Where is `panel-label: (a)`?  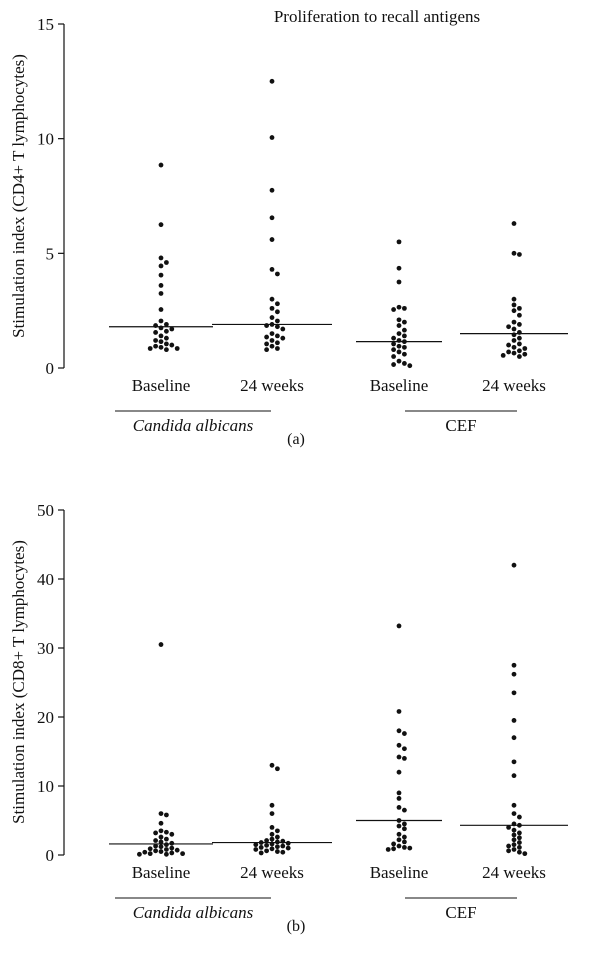
panel-label: (a) is located at coordinates (296, 439).